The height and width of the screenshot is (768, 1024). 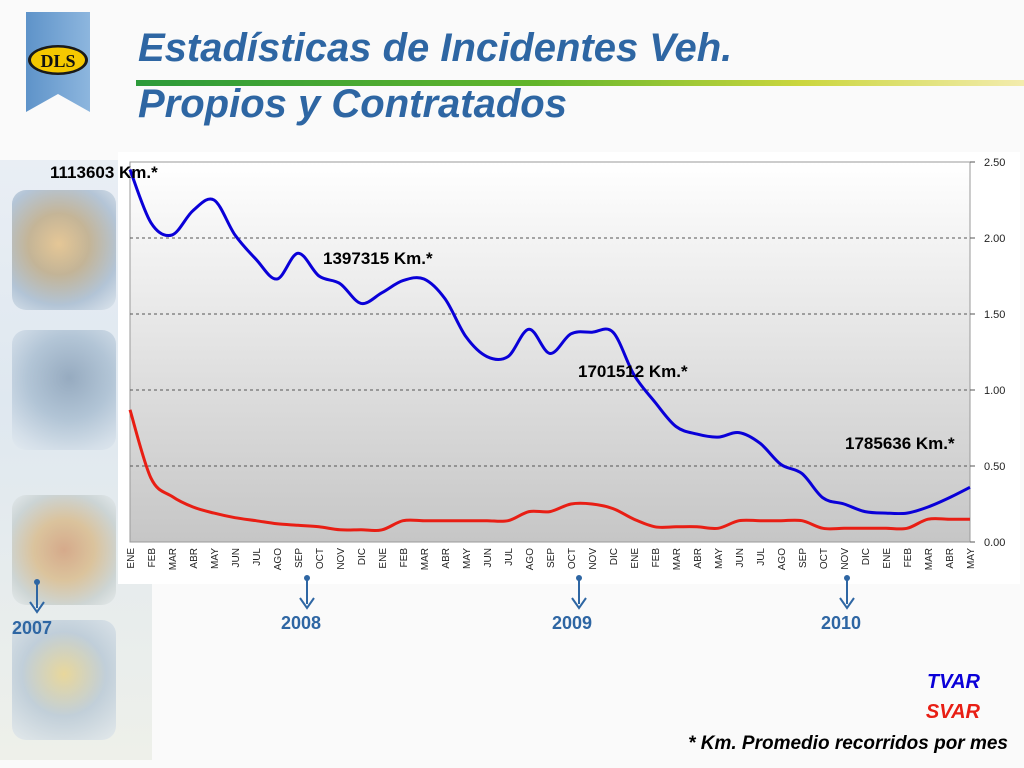 I want to click on x-tick-label-20: SEP, so click(x=551, y=558).